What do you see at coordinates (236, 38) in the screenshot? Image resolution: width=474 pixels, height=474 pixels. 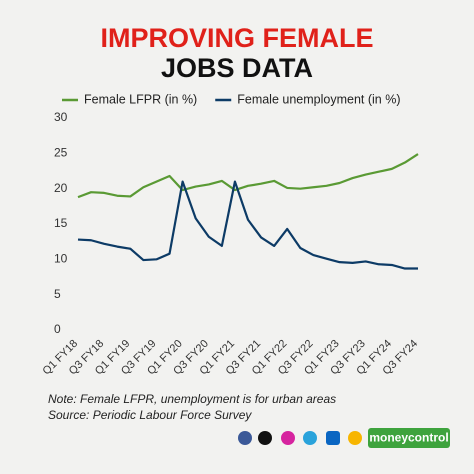 I see `chart-title: IMPROVING FEMALE` at bounding box center [236, 38].